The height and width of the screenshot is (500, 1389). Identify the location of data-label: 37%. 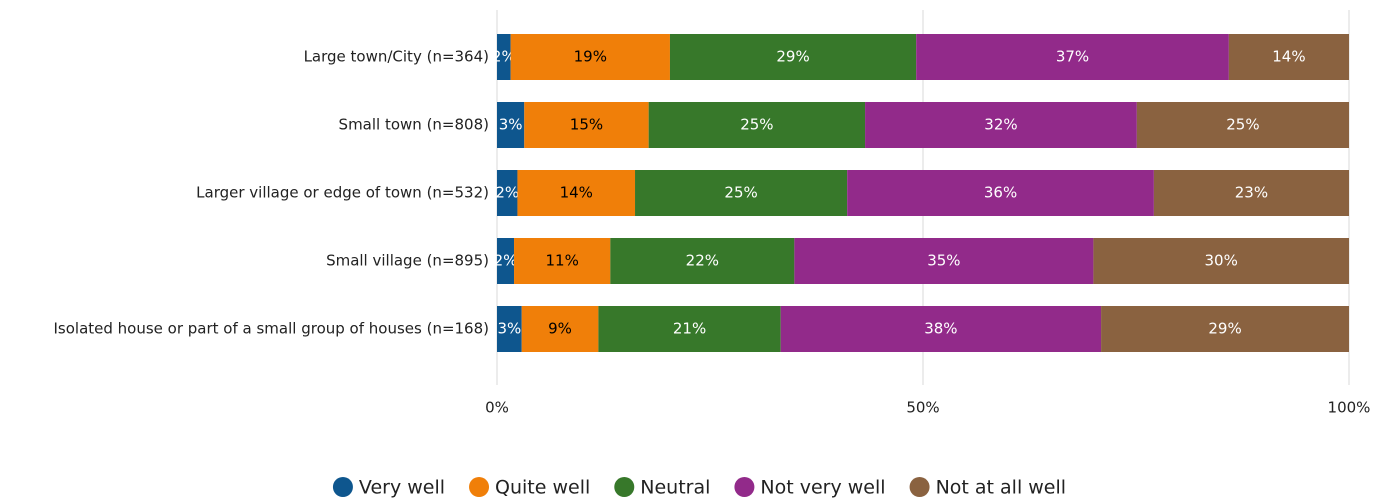
(1072, 57).